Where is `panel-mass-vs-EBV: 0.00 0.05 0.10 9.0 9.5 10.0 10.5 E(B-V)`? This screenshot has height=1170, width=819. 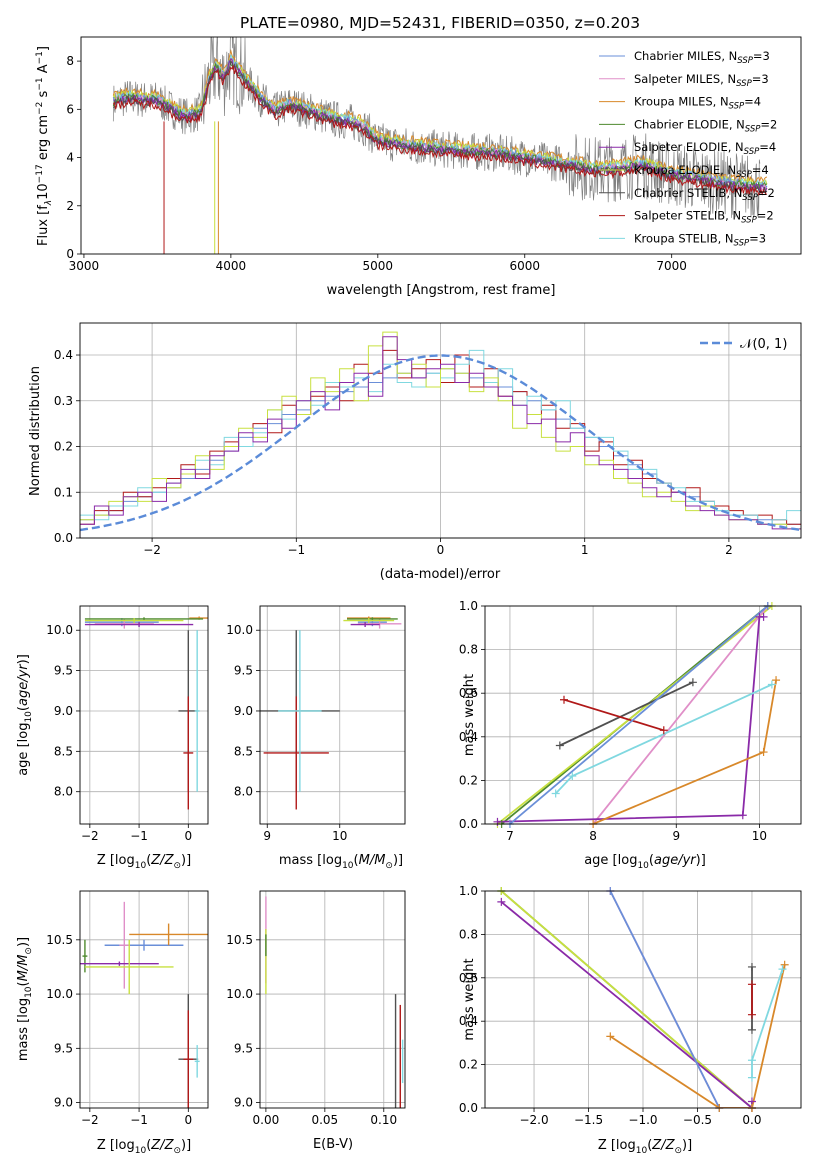
panel-mass-vs-EBV: 0.00 0.05 0.10 9.0 9.5 10.0 10.5 E(B-V) is located at coordinates (316, 1021).